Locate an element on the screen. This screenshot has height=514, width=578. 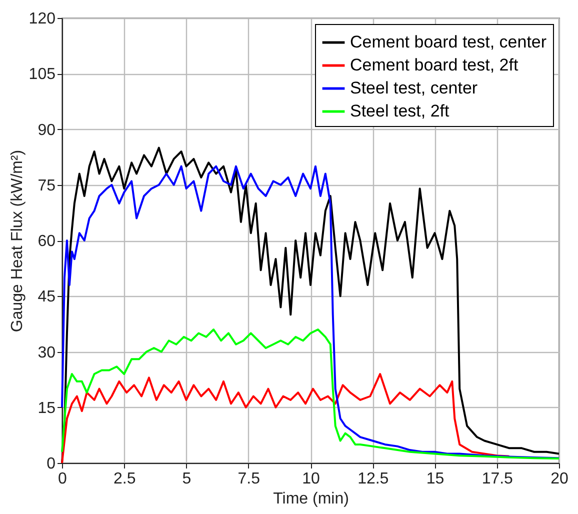
x-tick-label: 20 is located at coordinates (559, 479).